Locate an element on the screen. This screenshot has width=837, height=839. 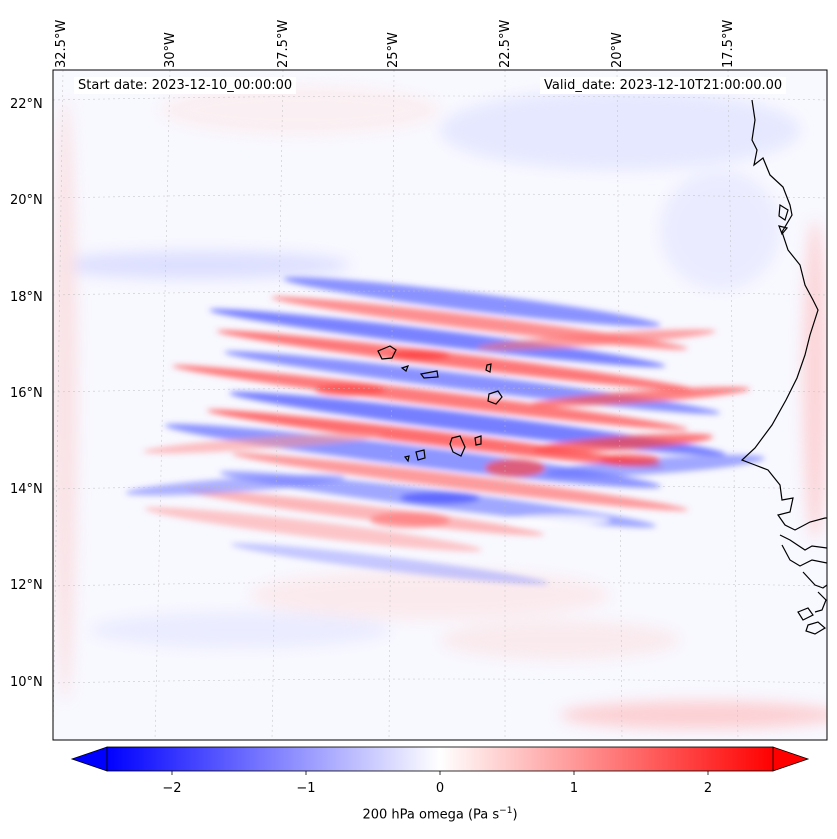
lon-label-22.5W: 22.5°W is located at coordinates (505, 43).